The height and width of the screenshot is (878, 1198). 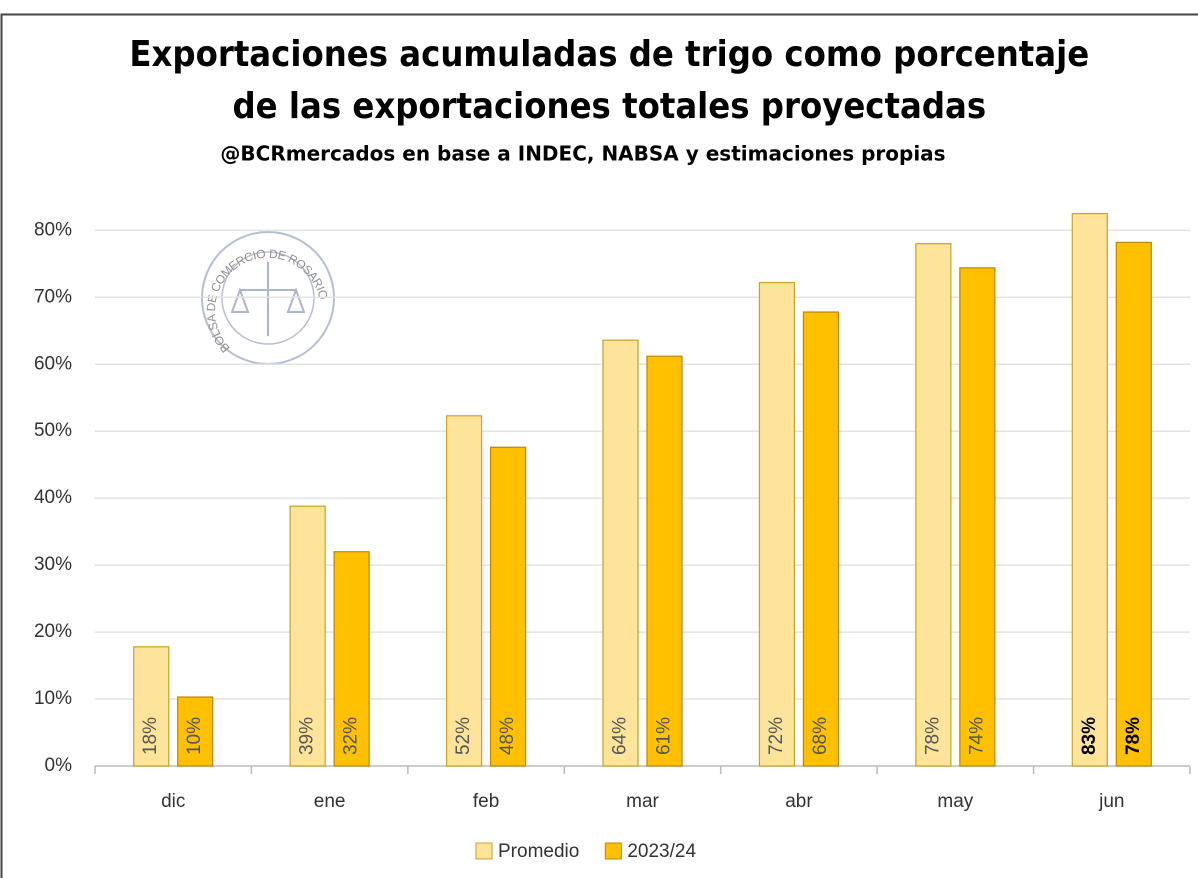 What do you see at coordinates (463, 736) in the screenshot?
I see `value-label: 52%` at bounding box center [463, 736].